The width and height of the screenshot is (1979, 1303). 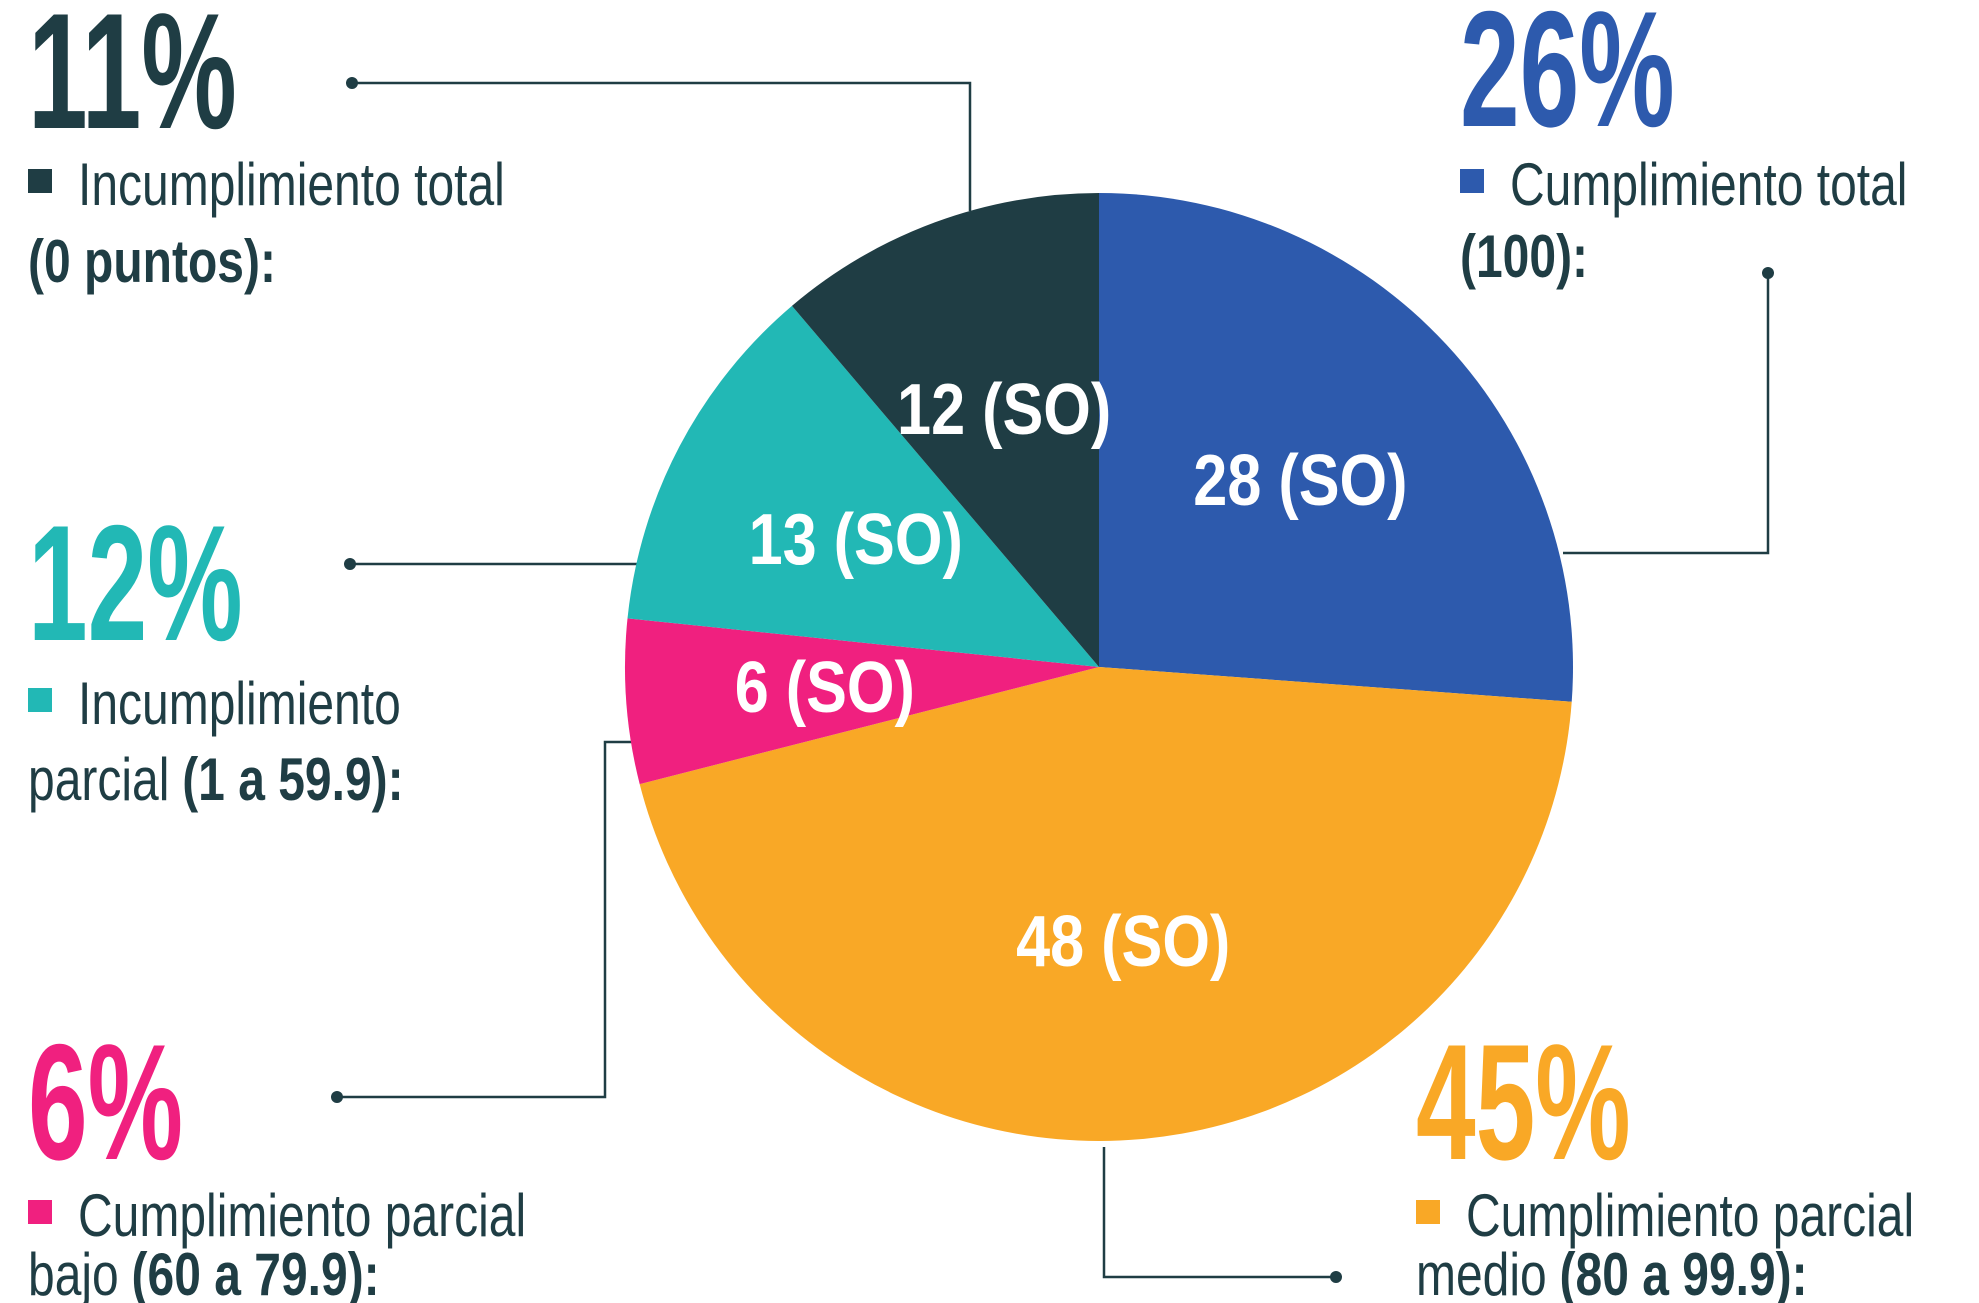 What do you see at coordinates (152, 261) in the screenshot?
I see `legend-range: (0 puntos):` at bounding box center [152, 261].